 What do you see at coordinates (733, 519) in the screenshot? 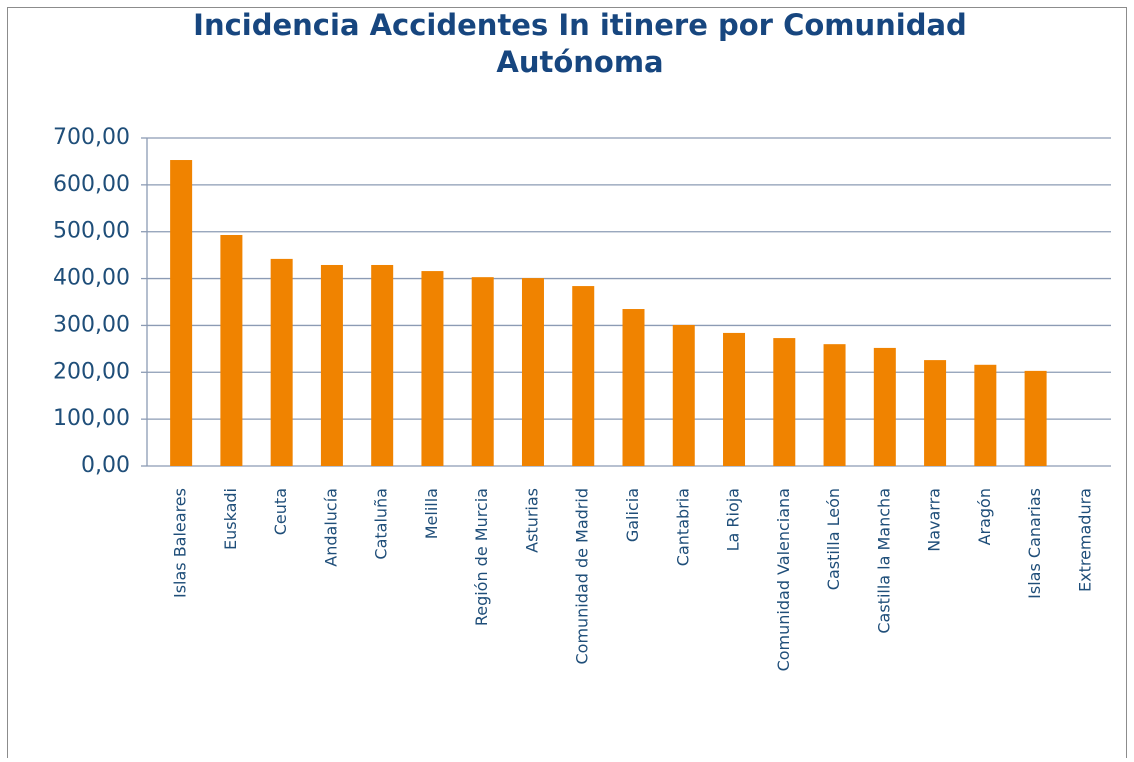
I see `x-tick-label: La Rioja` at bounding box center [733, 519].